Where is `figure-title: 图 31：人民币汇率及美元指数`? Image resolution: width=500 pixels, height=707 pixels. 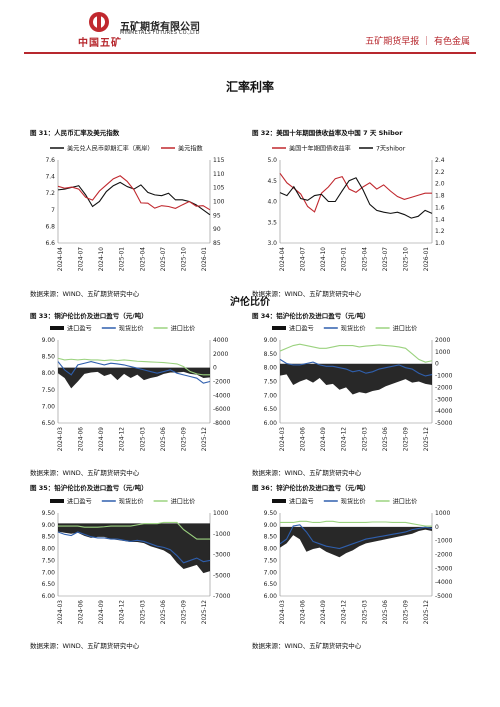 figure-title: 图 31：人民币汇率及美元指数 is located at coordinates (75, 133).